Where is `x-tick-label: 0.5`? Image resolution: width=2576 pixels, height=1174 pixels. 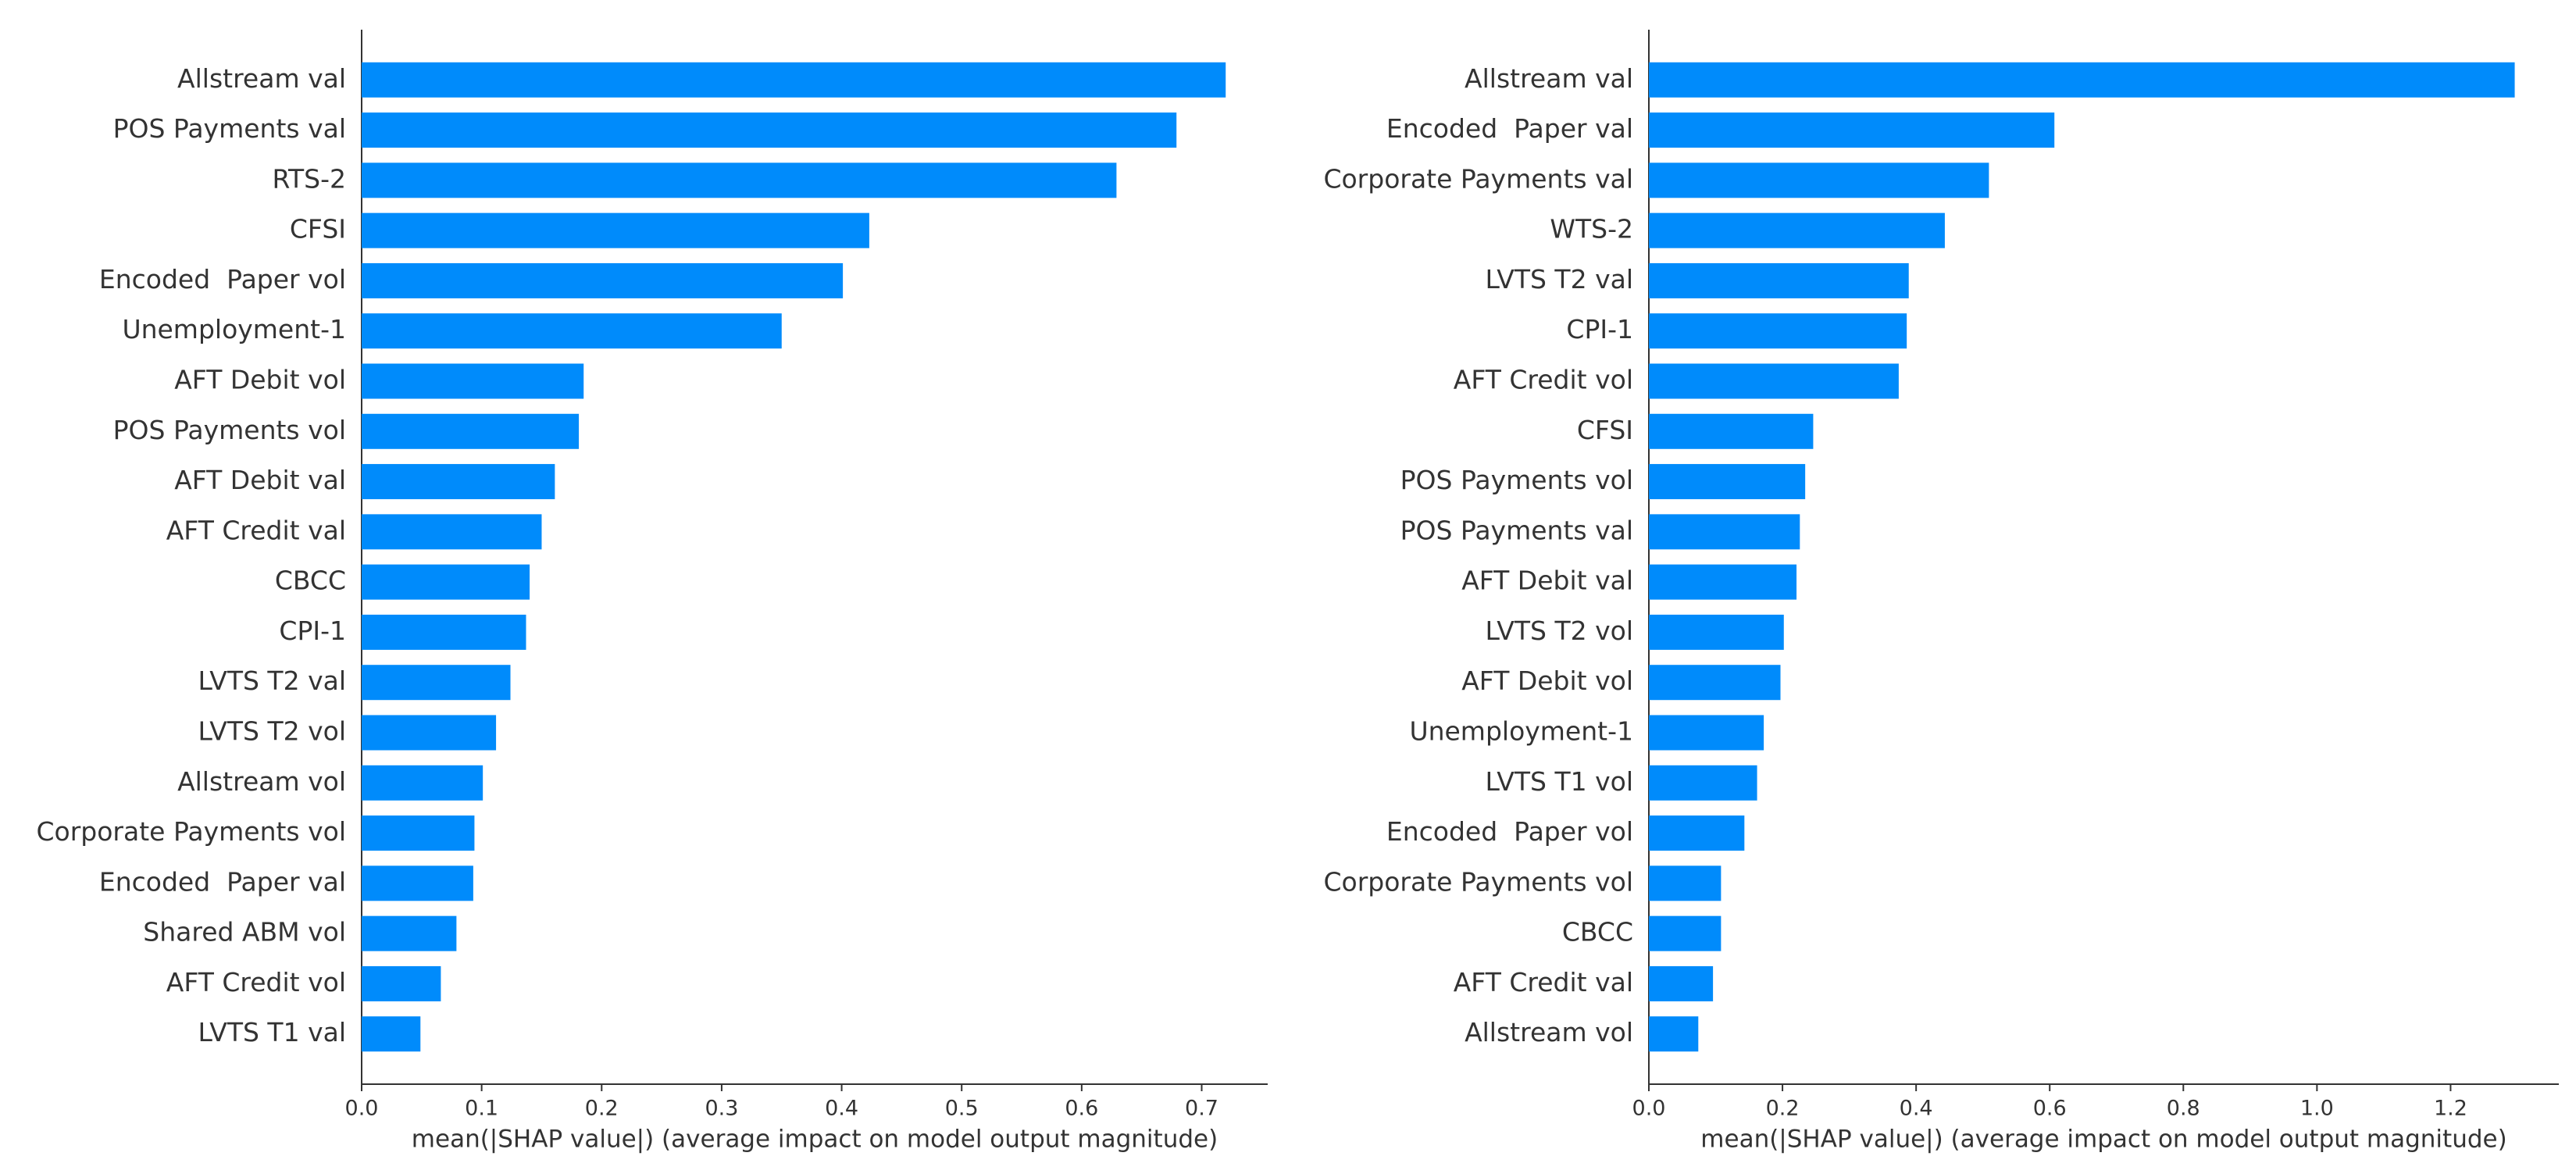 x-tick-label: 0.5 is located at coordinates (962, 1109).